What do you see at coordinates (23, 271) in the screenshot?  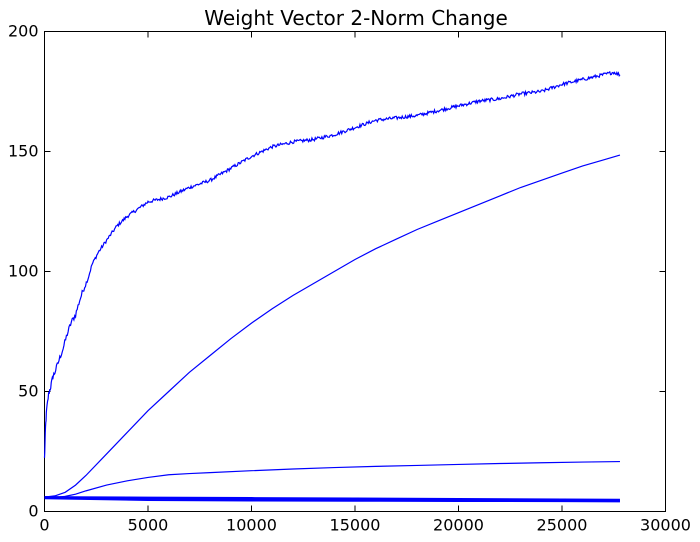 I see `y-tick-label: 100` at bounding box center [23, 271].